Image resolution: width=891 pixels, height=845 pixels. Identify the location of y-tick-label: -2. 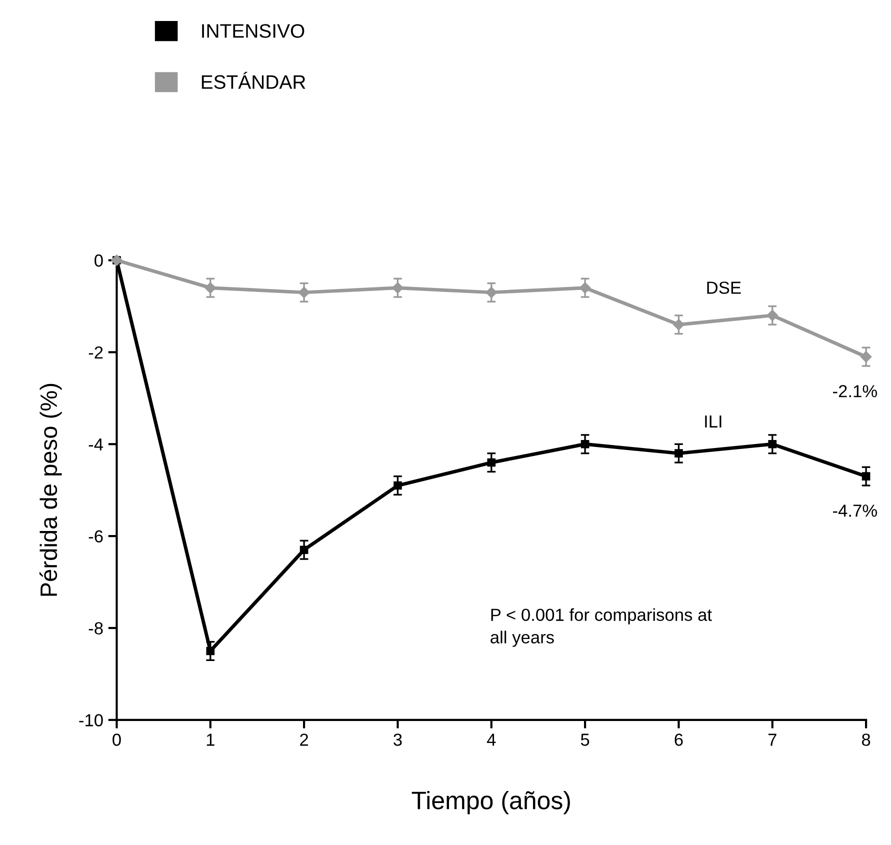
(95, 352).